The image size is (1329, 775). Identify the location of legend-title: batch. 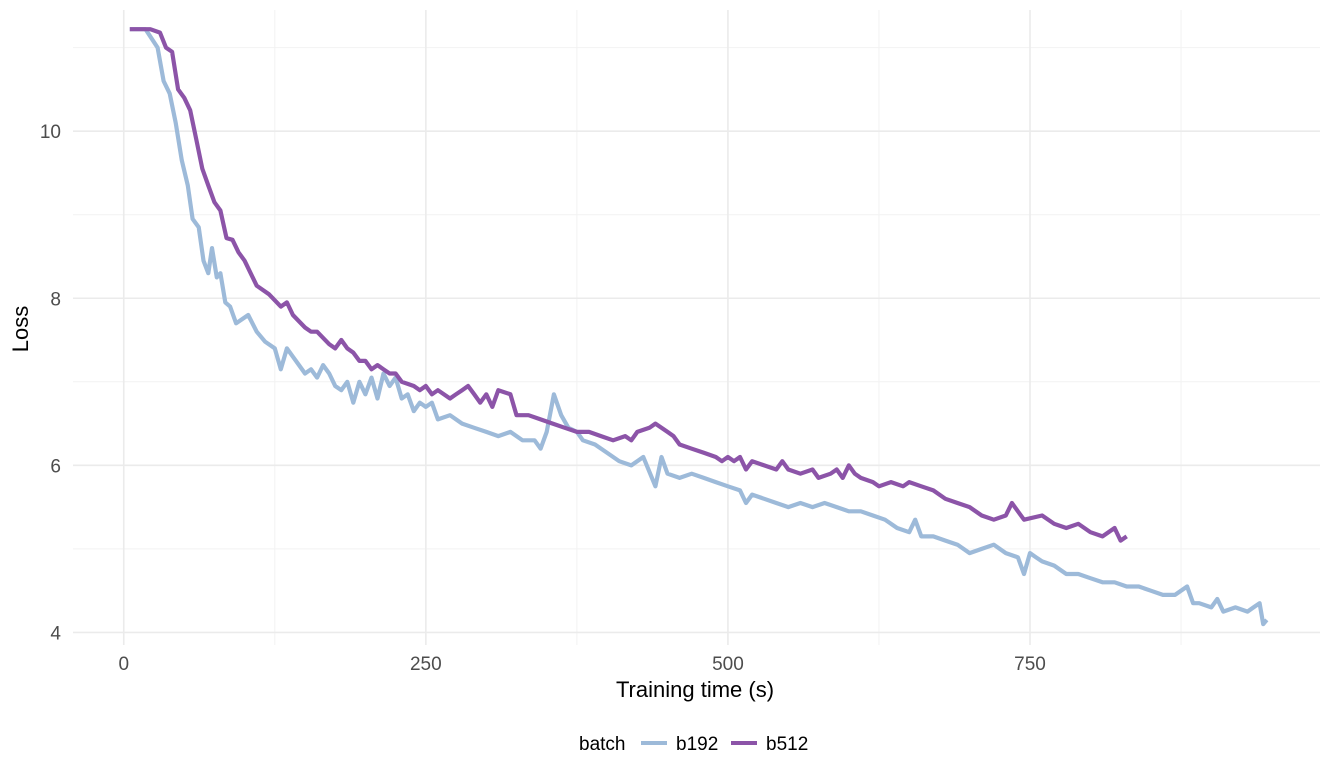
(602, 744).